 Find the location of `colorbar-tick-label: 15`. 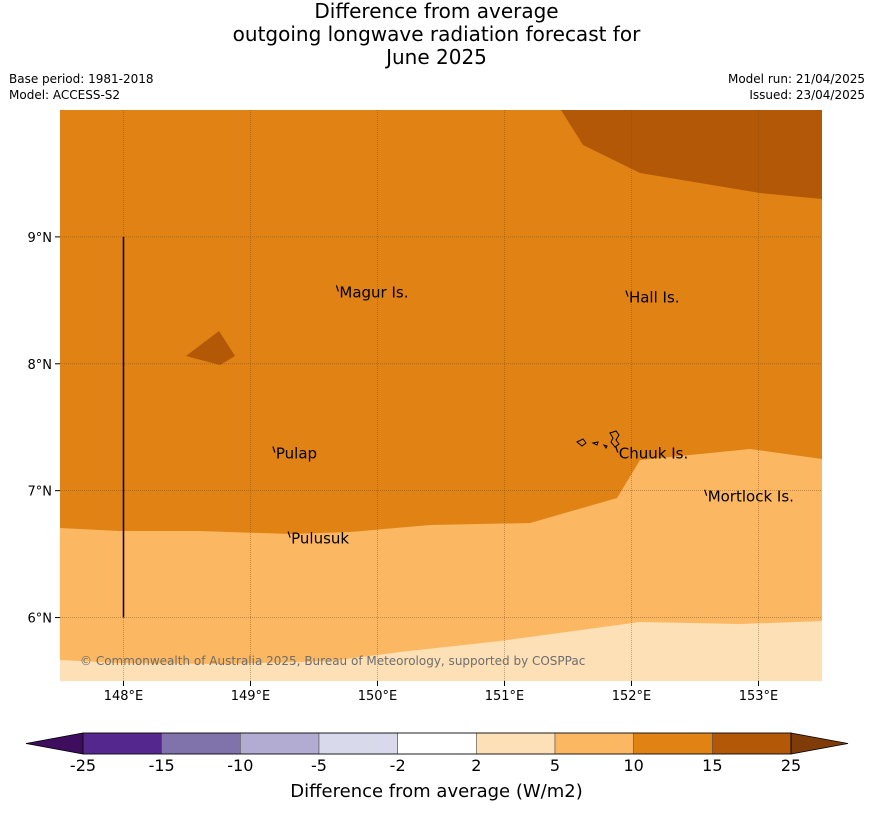

colorbar-tick-label: 15 is located at coordinates (712, 765).